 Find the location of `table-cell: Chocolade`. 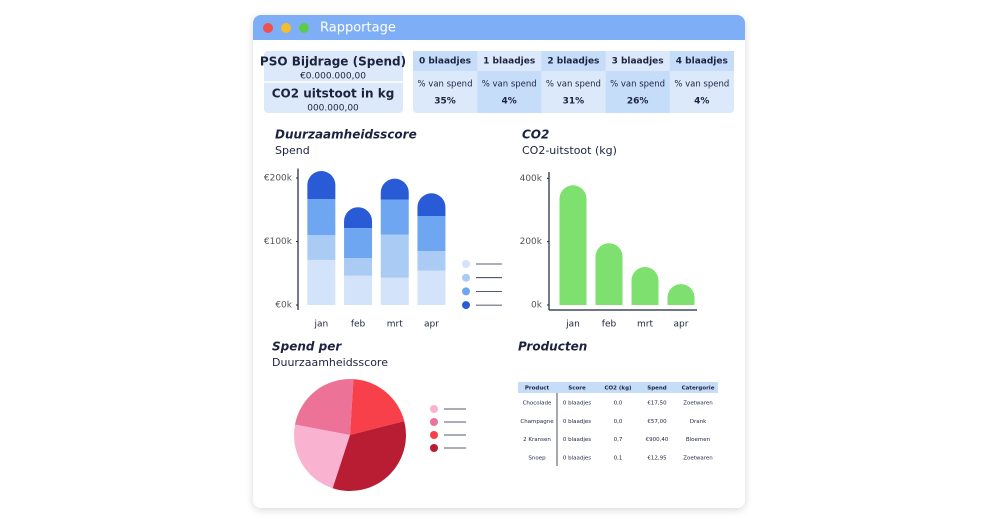

table-cell: Chocolade is located at coordinates (537, 404).